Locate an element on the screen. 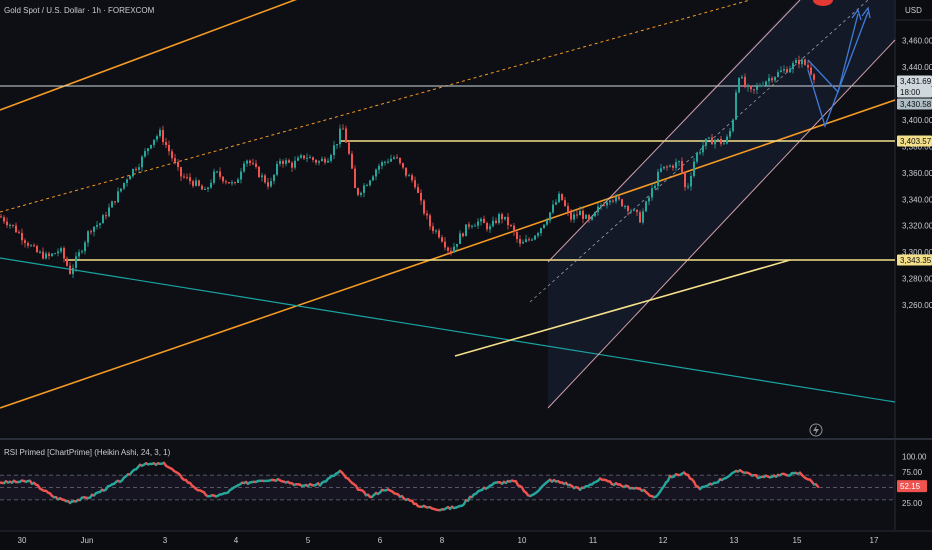  forecast-path-shallow is located at coordinates (833, 53).